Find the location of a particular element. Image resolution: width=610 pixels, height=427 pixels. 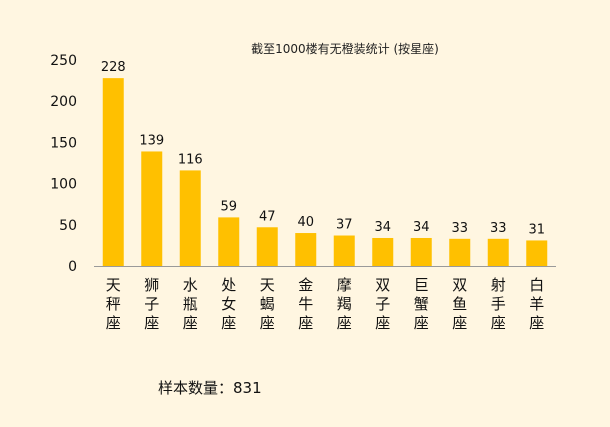

category-label: 双子座 is located at coordinates (382, 304).